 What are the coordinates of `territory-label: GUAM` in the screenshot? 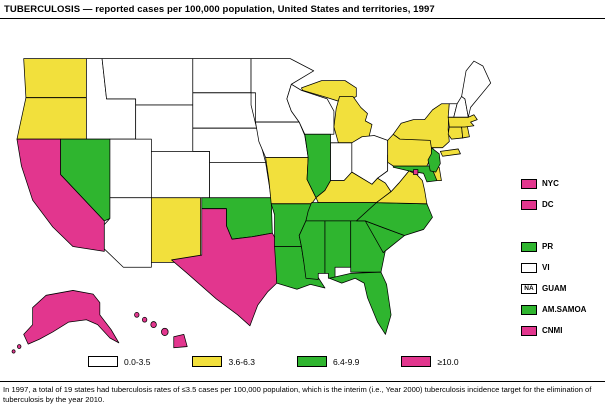 It's located at (554, 288).